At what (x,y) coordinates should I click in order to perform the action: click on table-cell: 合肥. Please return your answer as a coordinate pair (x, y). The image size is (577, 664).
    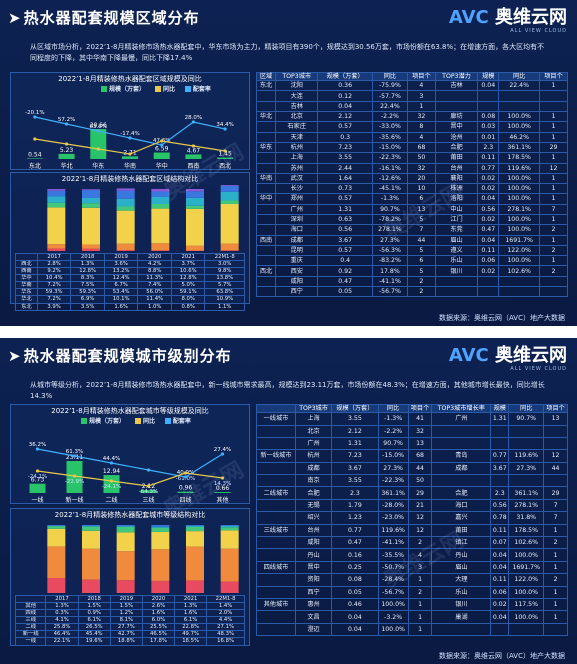
    Looking at the image, I should click on (456, 147).